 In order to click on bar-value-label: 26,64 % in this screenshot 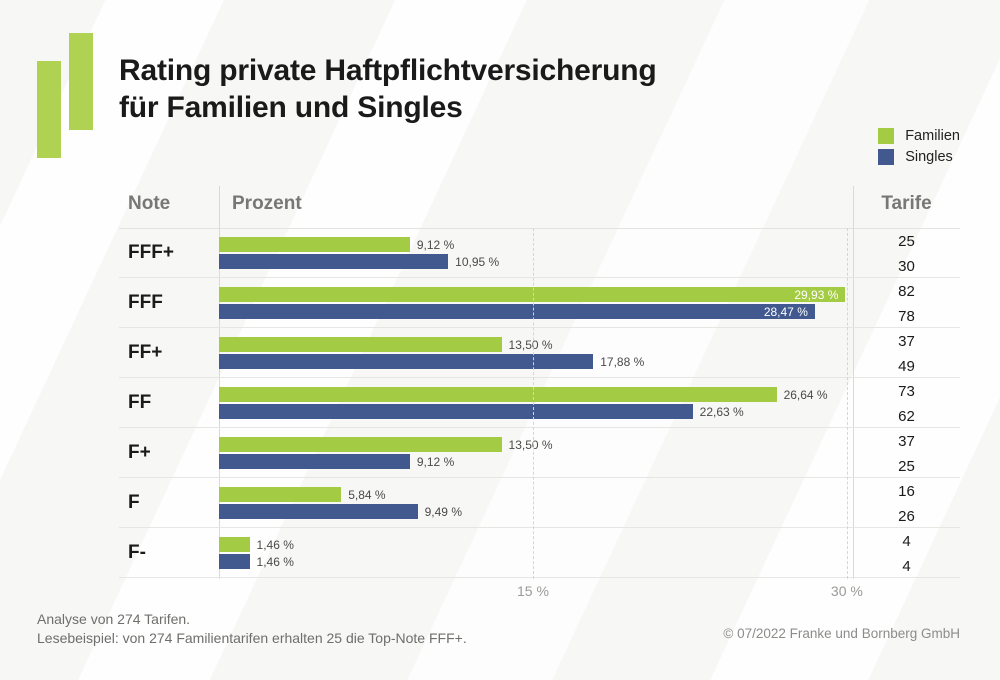, I will do `click(805, 394)`.